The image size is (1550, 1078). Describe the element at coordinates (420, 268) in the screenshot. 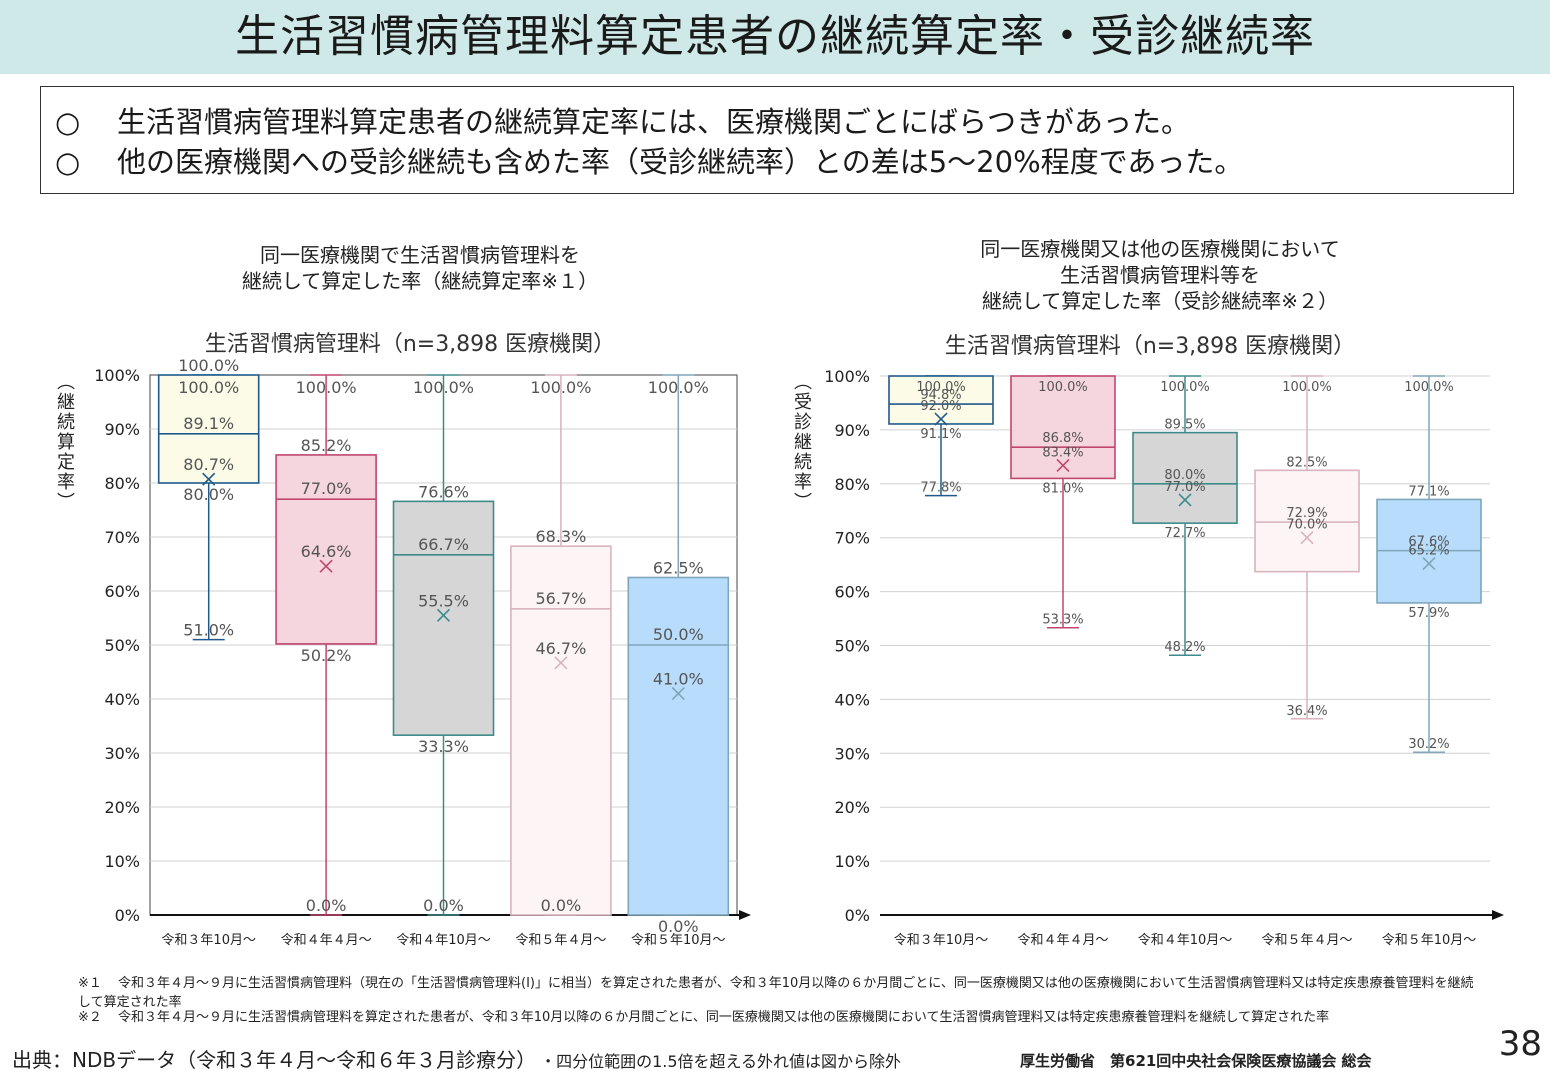

I see `left-chart-heading: 同一医療機関で生活習慣病管理料を 継続して算定した率（継続算定率※１）` at that location.